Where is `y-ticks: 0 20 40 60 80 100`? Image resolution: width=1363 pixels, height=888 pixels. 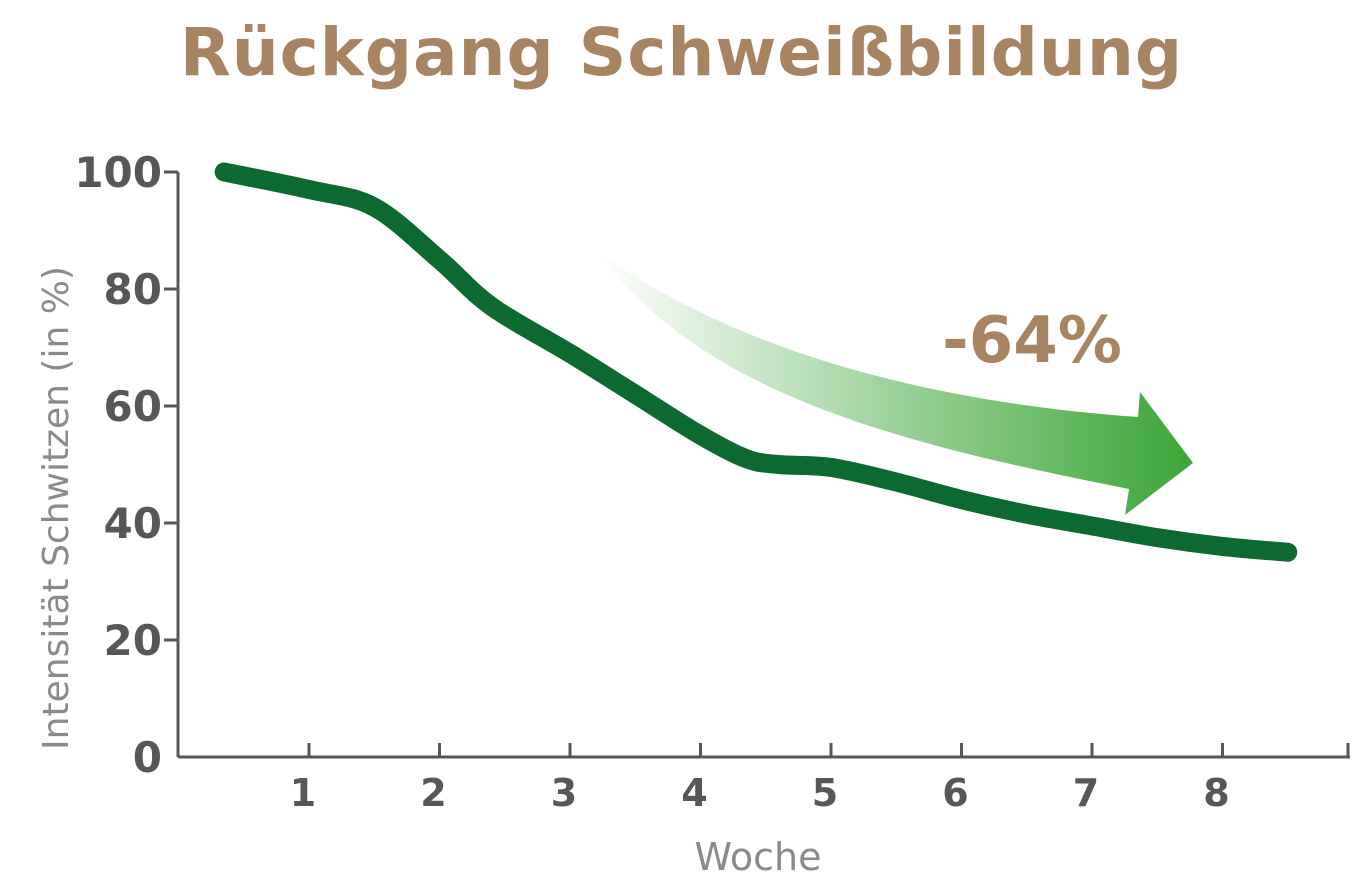
y-ticks: 0 20 40 60 80 100 is located at coordinates (126, 465).